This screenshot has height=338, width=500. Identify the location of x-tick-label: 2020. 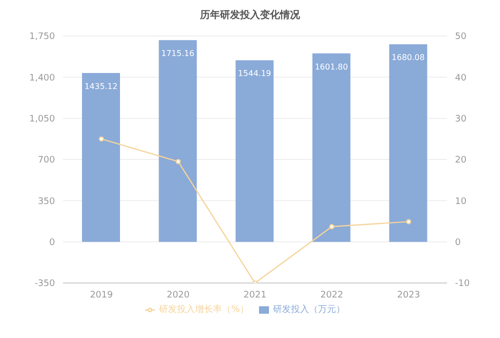
(178, 295).